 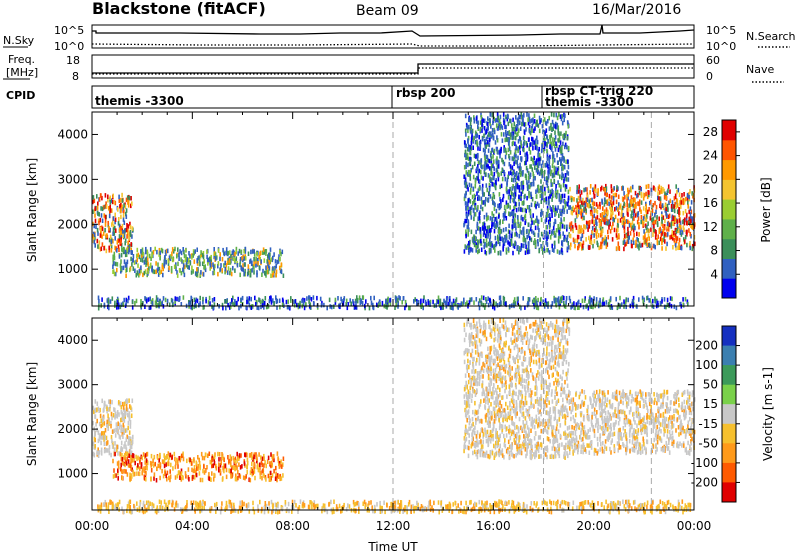 I want to click on freq-panel-frame, so click(x=393, y=66).